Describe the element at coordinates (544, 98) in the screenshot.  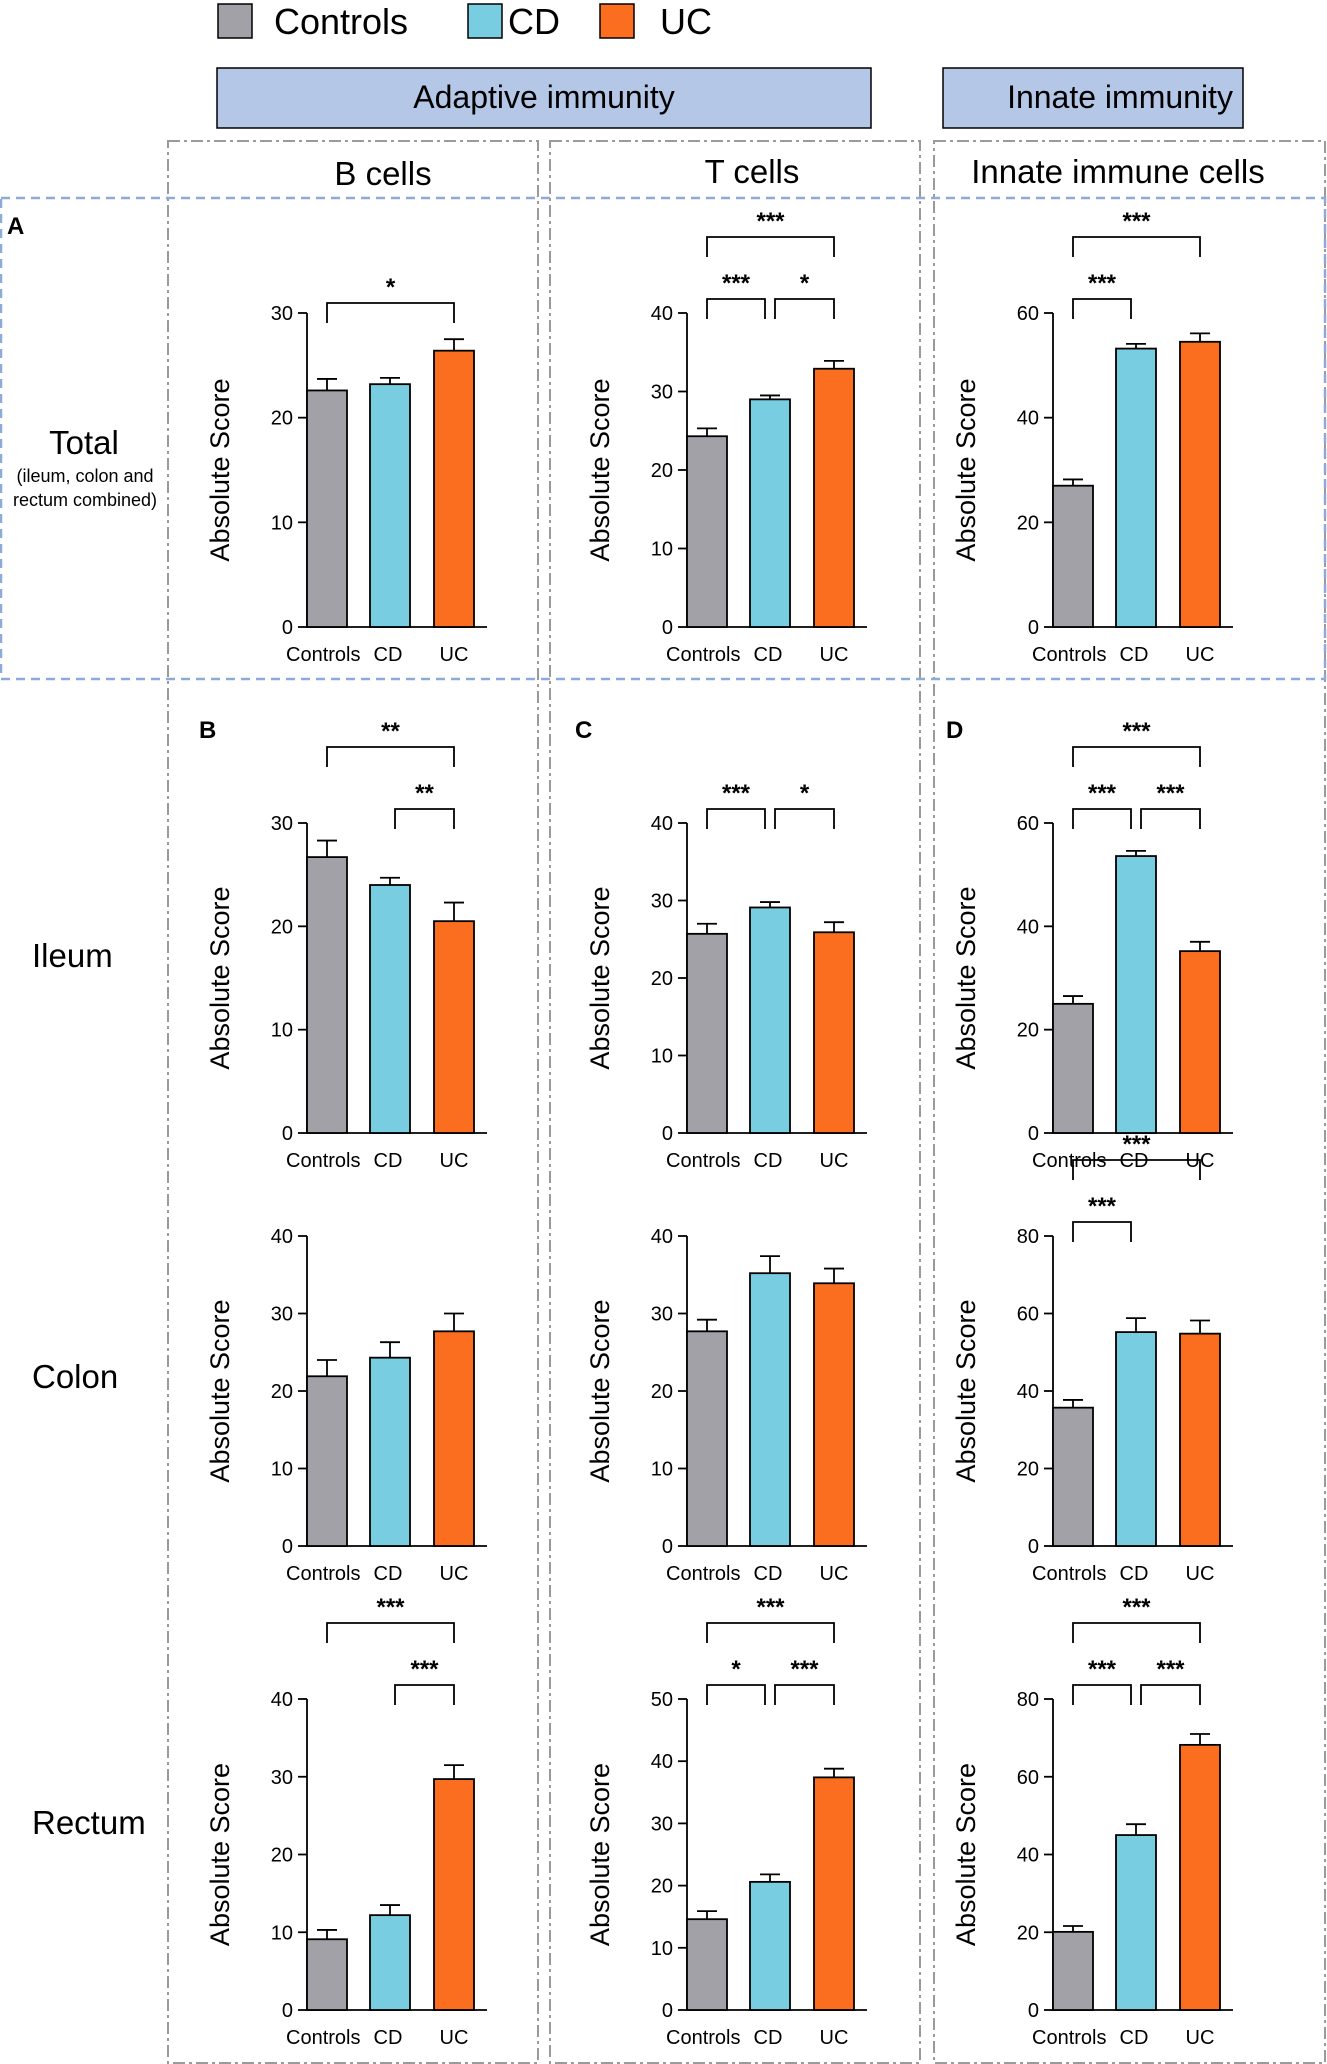
I see `header-adaptive-immunity: Adaptive immunity` at that location.